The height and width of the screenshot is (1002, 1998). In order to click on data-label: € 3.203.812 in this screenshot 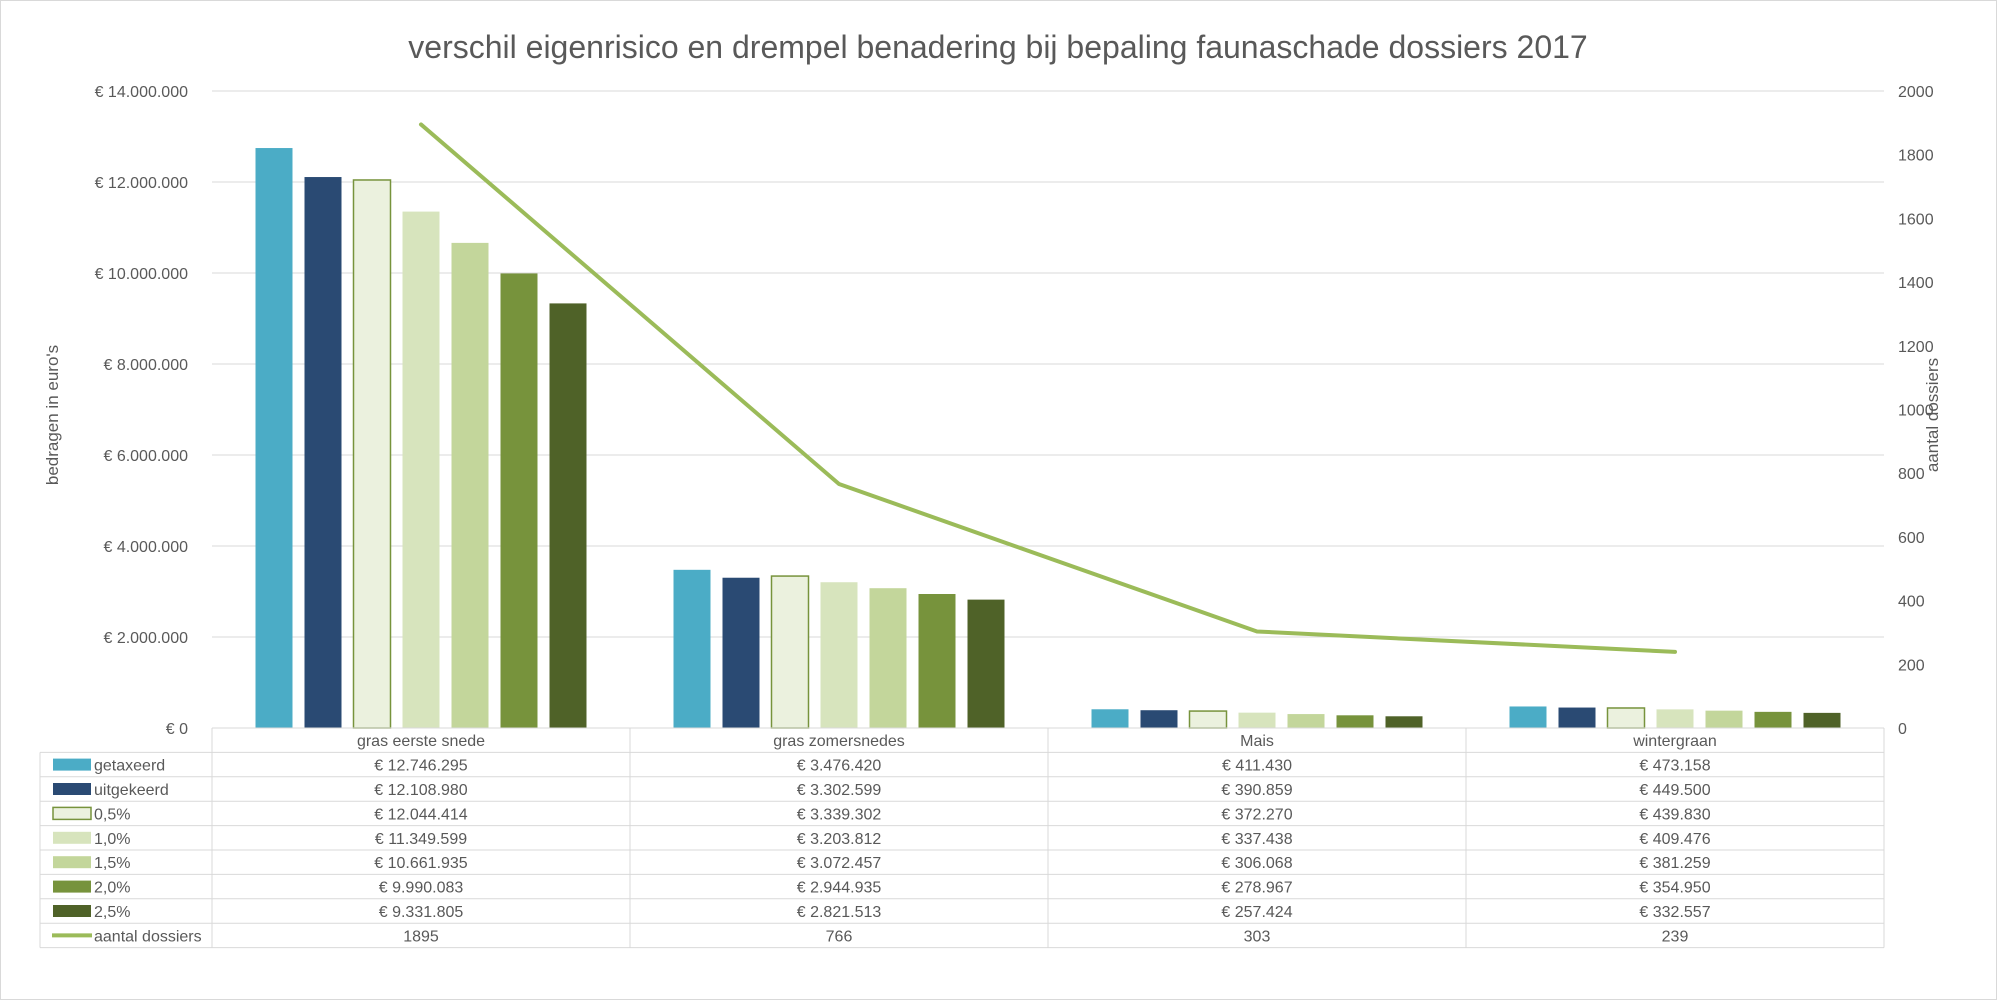, I will do `click(839, 839)`.